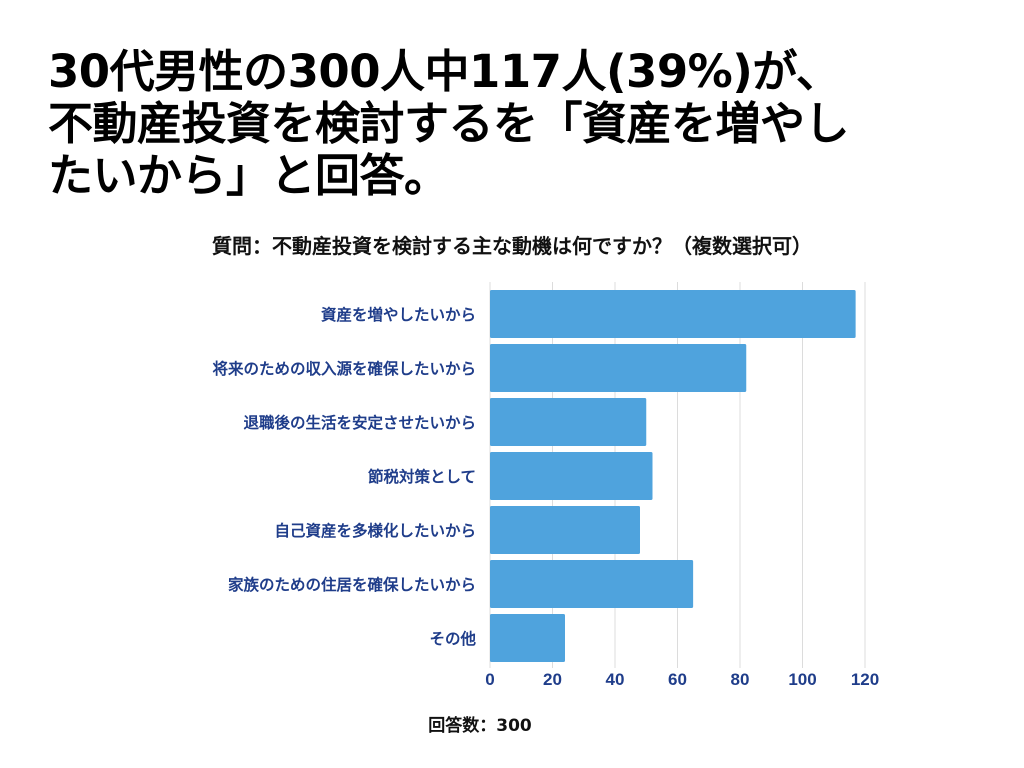 The width and height of the screenshot is (1024, 768). What do you see at coordinates (489, 679) in the screenshot?
I see `x-tick-label: 0` at bounding box center [489, 679].